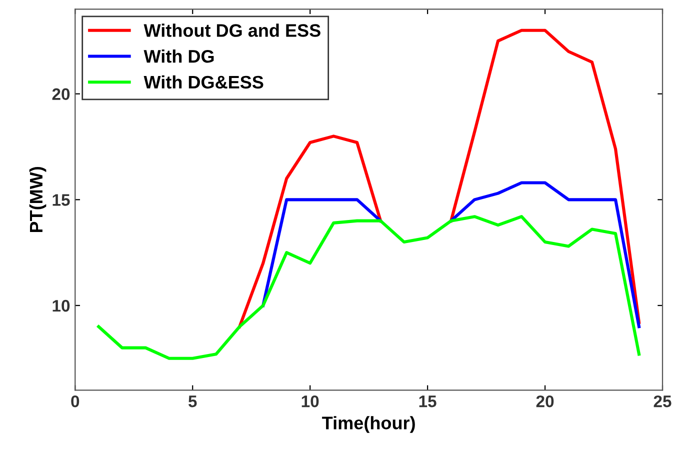  What do you see at coordinates (545, 401) in the screenshot?
I see `x-tick-label: 20` at bounding box center [545, 401].